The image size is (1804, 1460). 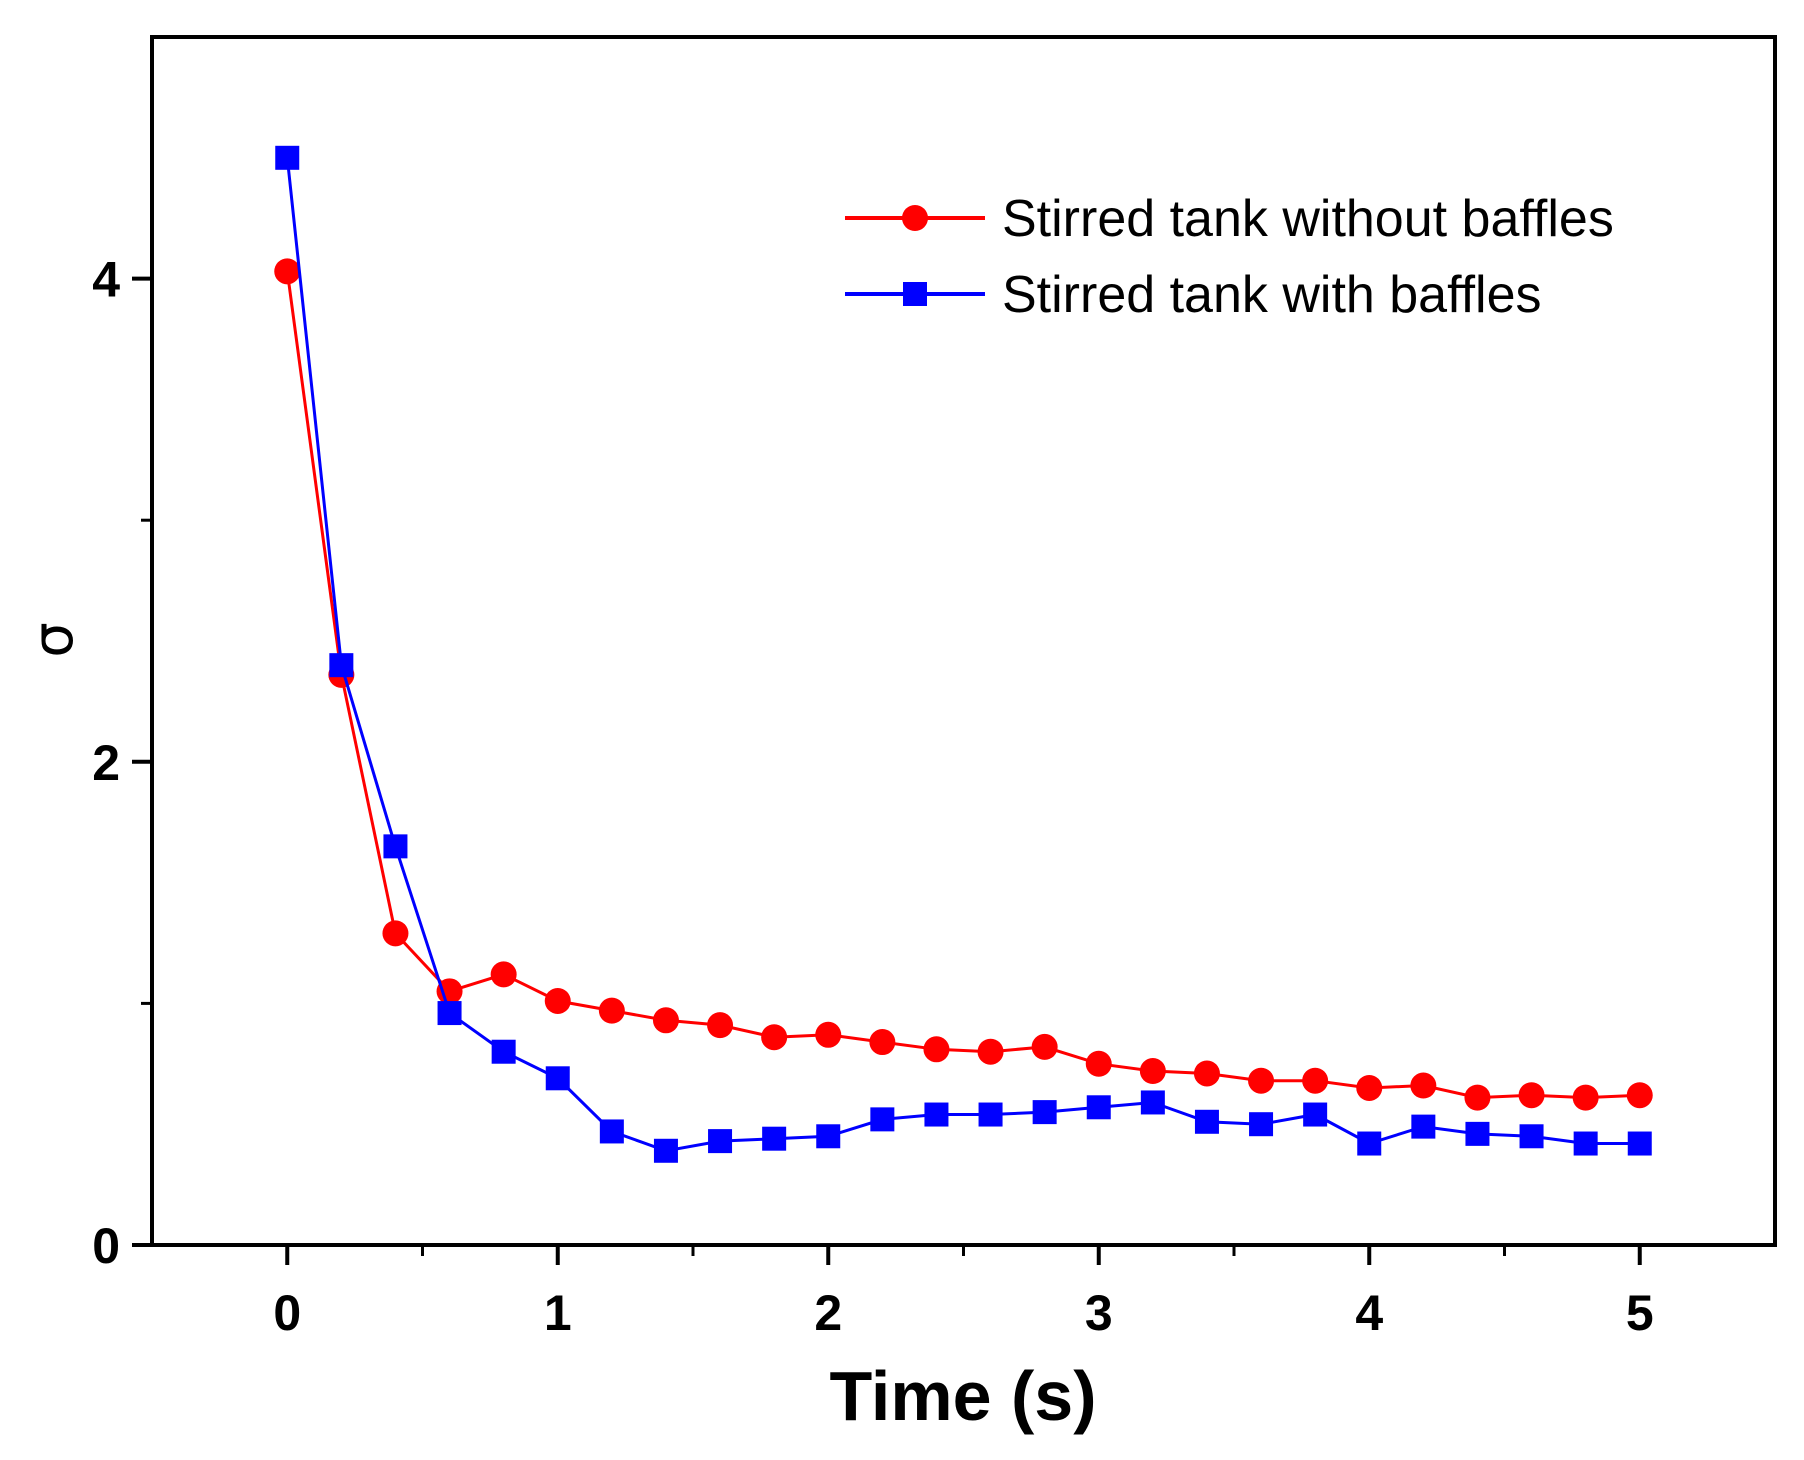 I want to click on x-tick-label: 2, so click(x=828, y=1313).